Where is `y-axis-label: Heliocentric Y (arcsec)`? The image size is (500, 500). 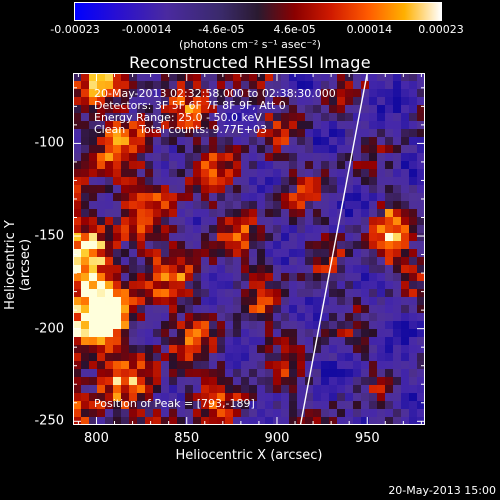 y-axis-label: Heliocentric Y (arcsec) is located at coordinates (18, 265).